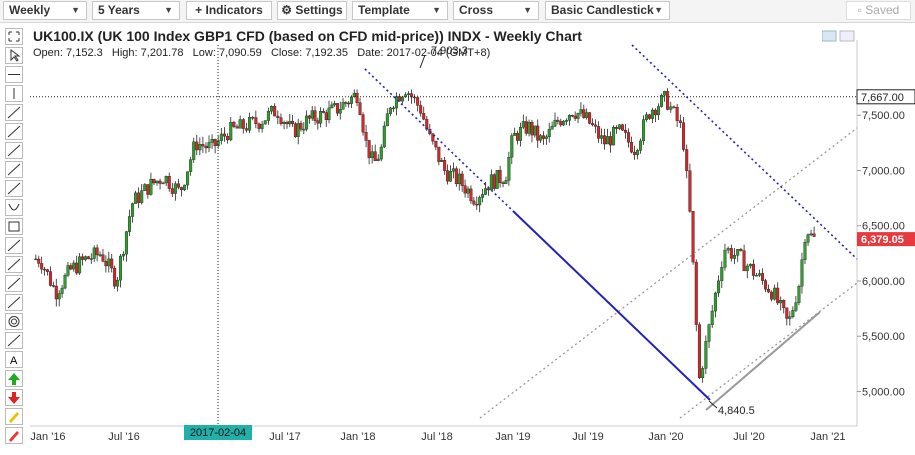 The width and height of the screenshot is (915, 455). I want to click on chevron-down-icon: ▼, so click(168, 10).